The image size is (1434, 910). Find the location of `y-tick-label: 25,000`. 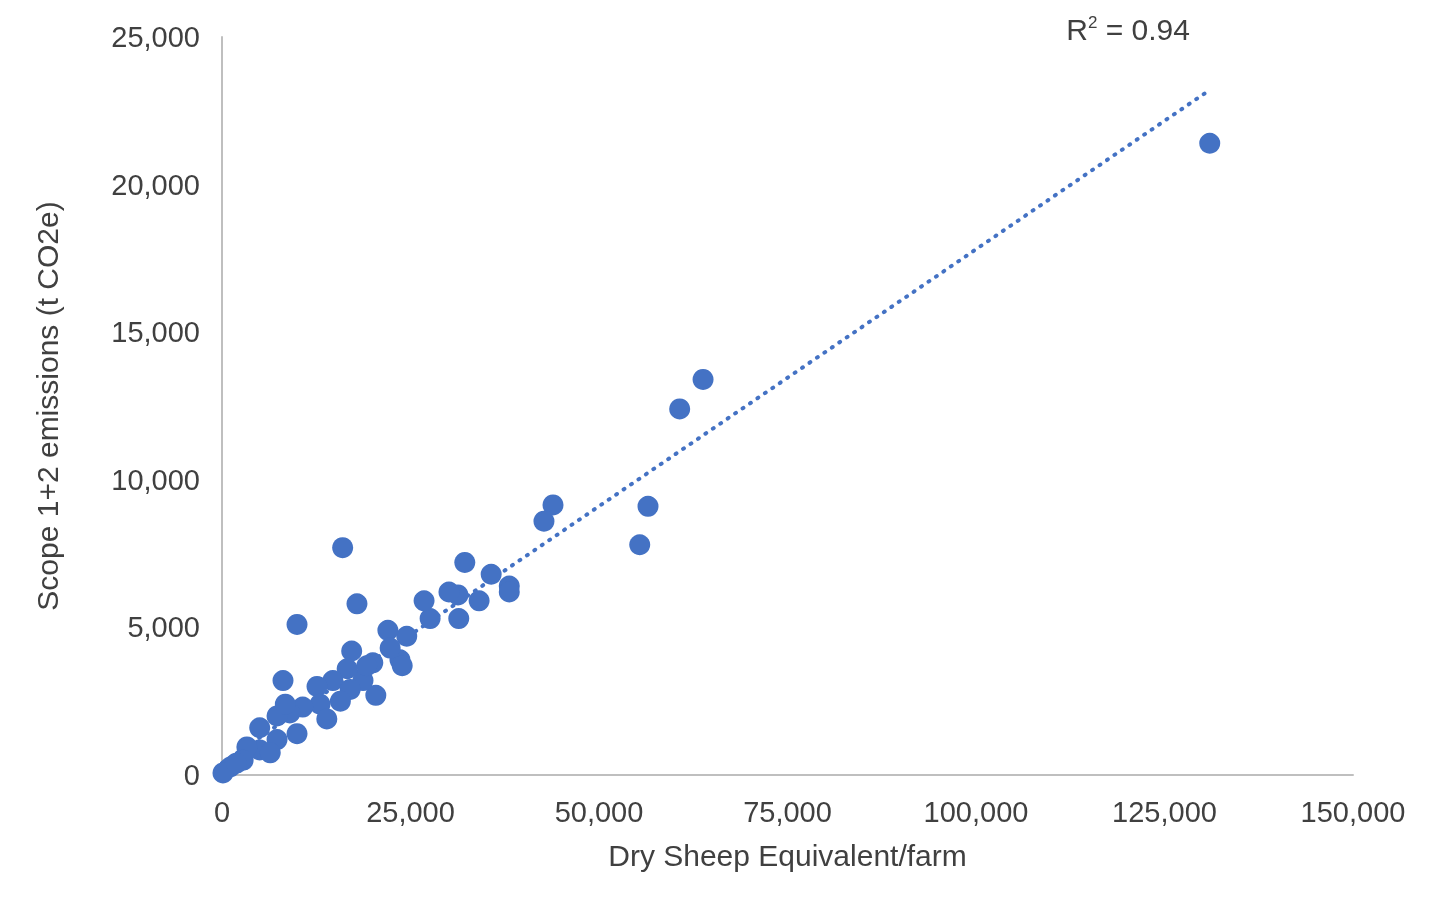

y-tick-label: 25,000 is located at coordinates (155, 37).